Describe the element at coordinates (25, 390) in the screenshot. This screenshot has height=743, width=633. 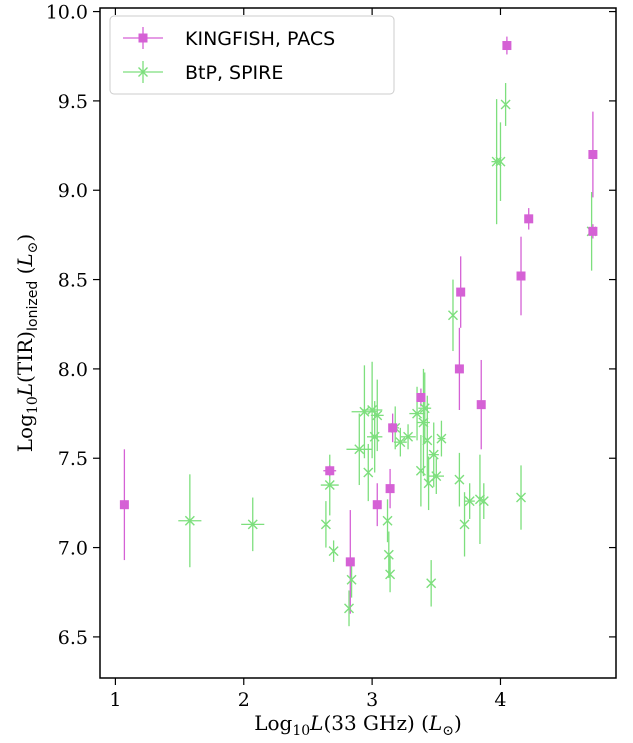
I see `y-axis-label-L: L` at that location.